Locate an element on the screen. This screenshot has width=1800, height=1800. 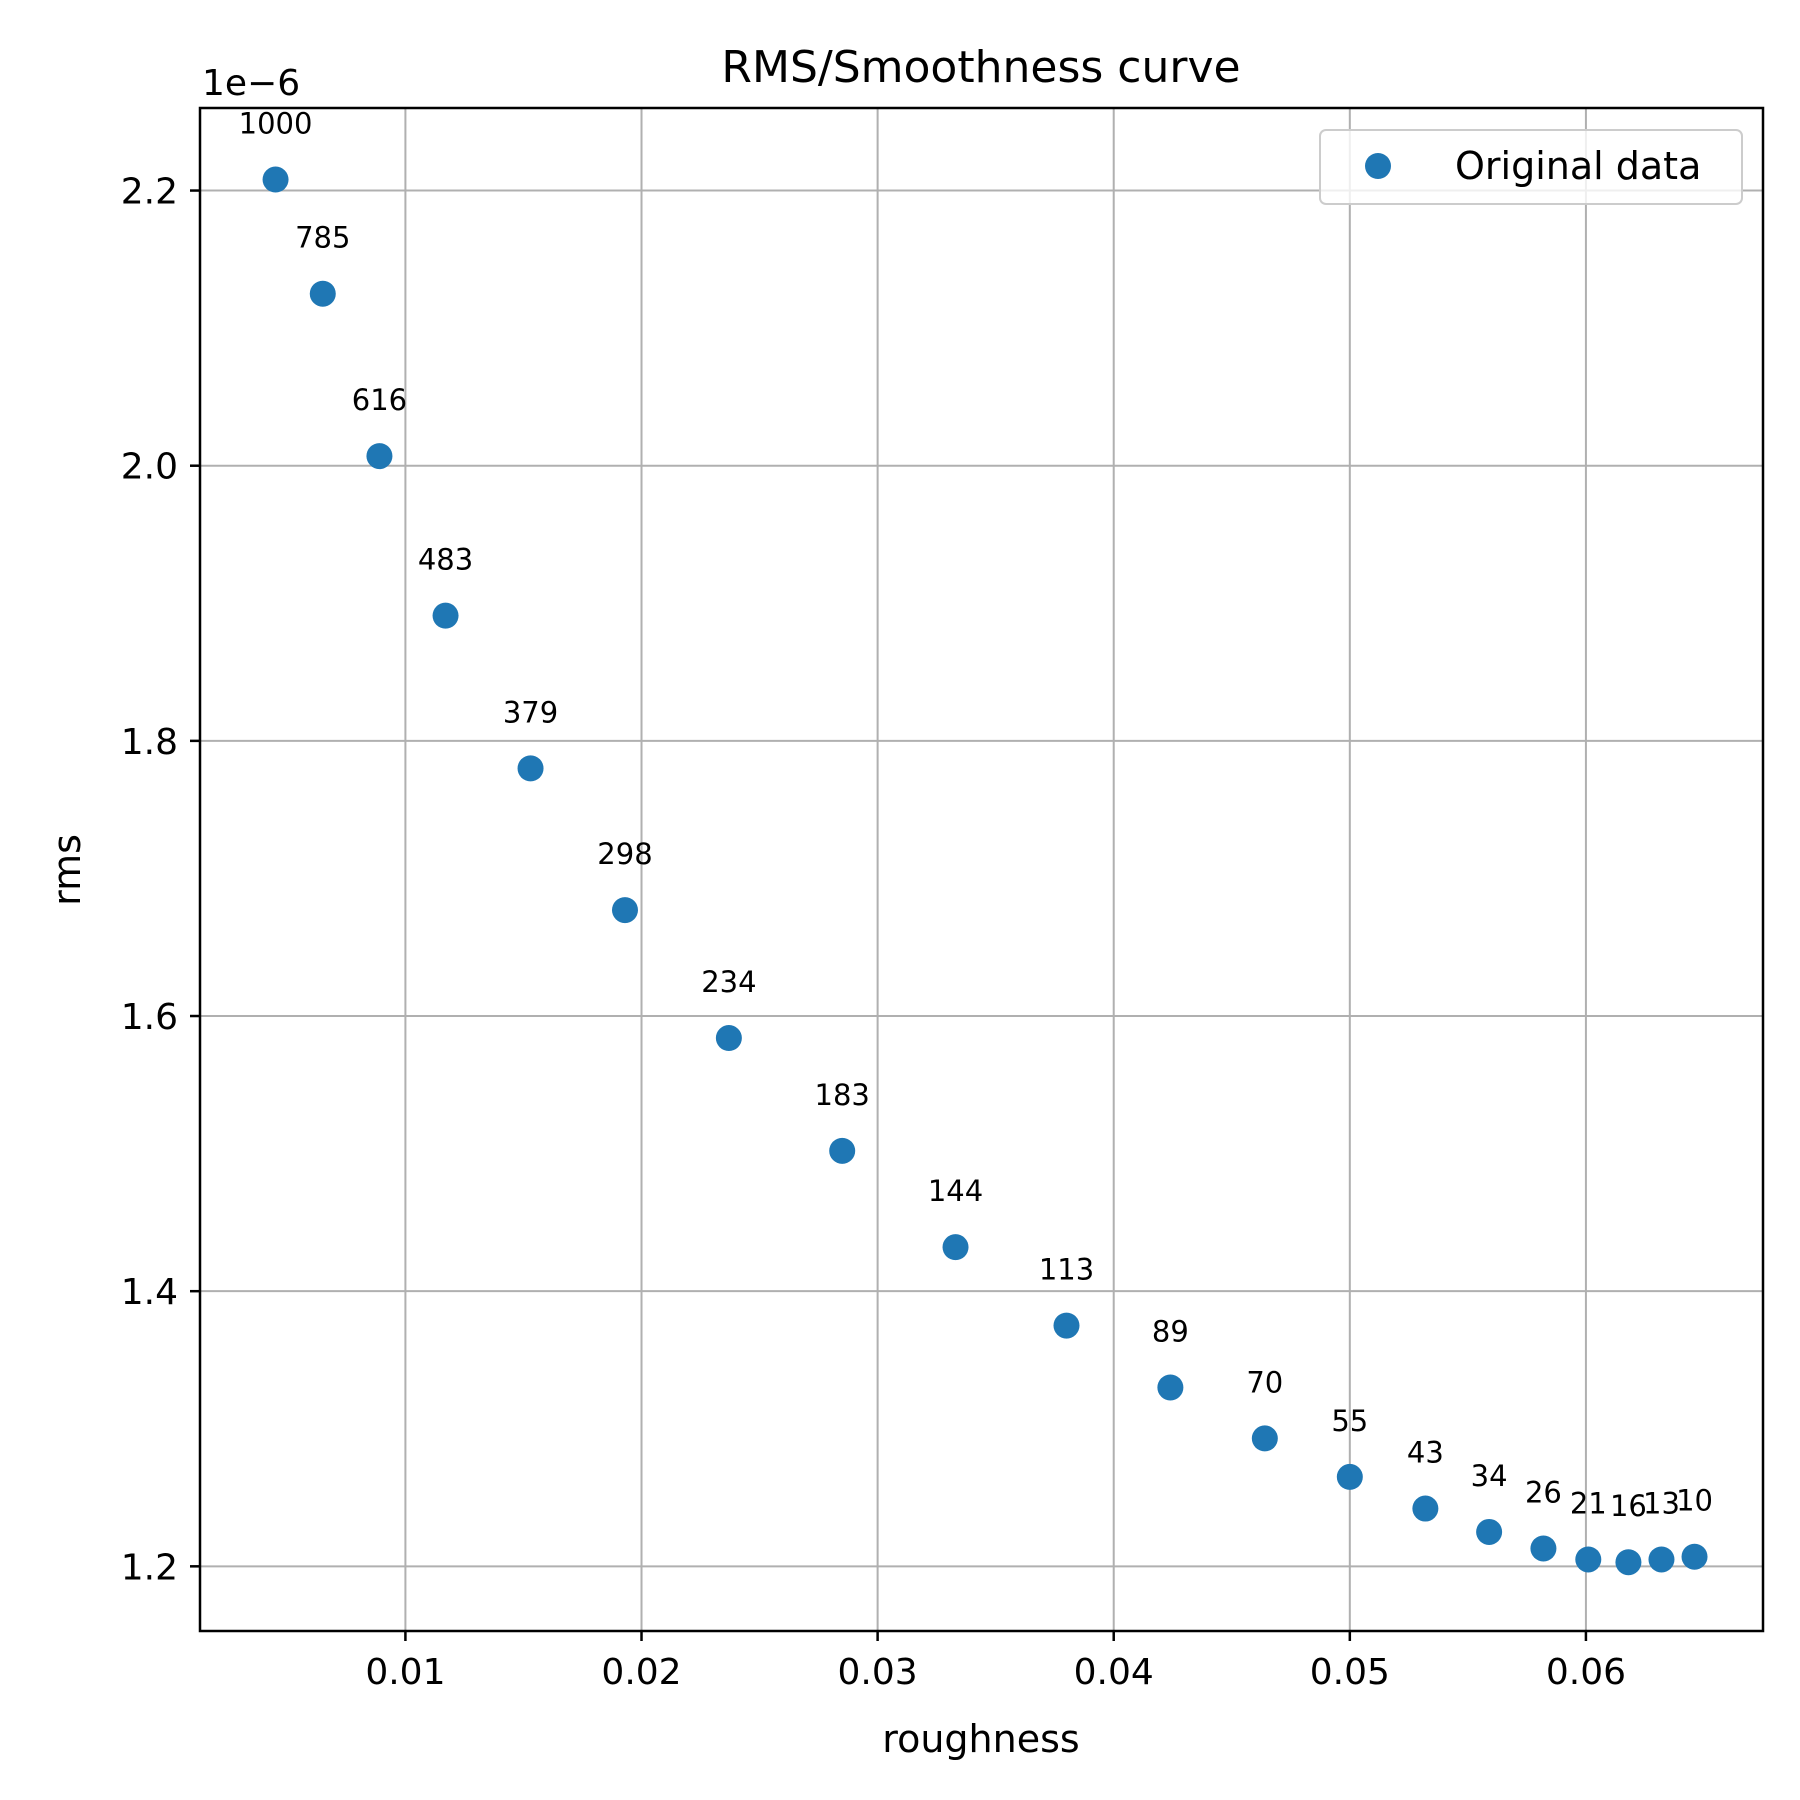
x-axis-label: roughness is located at coordinates (980, 1739).